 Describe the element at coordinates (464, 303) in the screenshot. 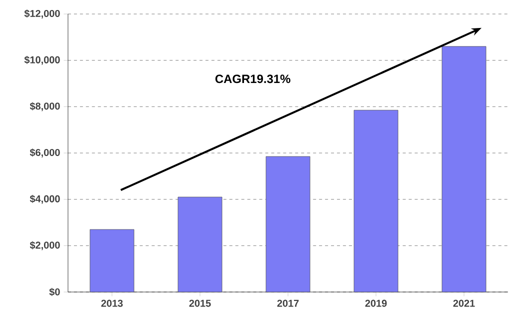

I see `x-tick-label: 2021` at that location.